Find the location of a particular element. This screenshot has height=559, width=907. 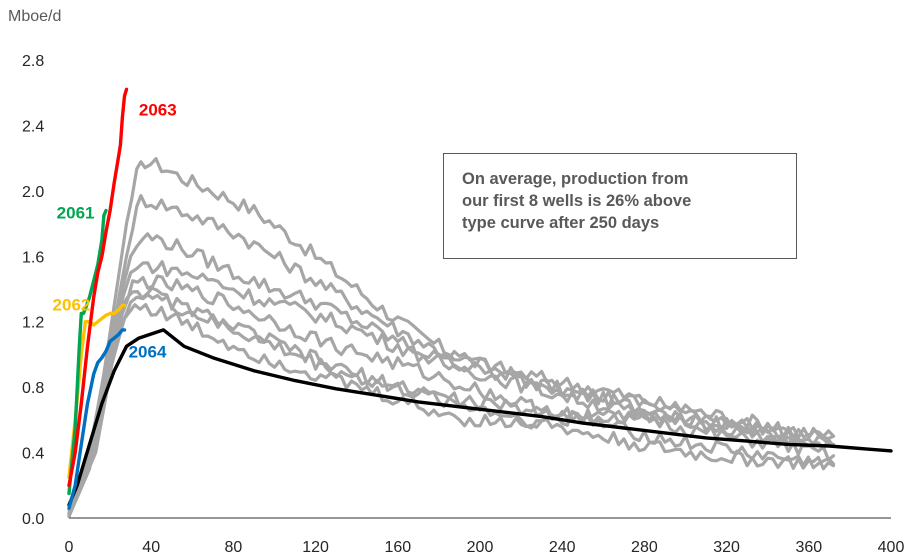

annotation-line-1: On average, production from is located at coordinates (575, 179).